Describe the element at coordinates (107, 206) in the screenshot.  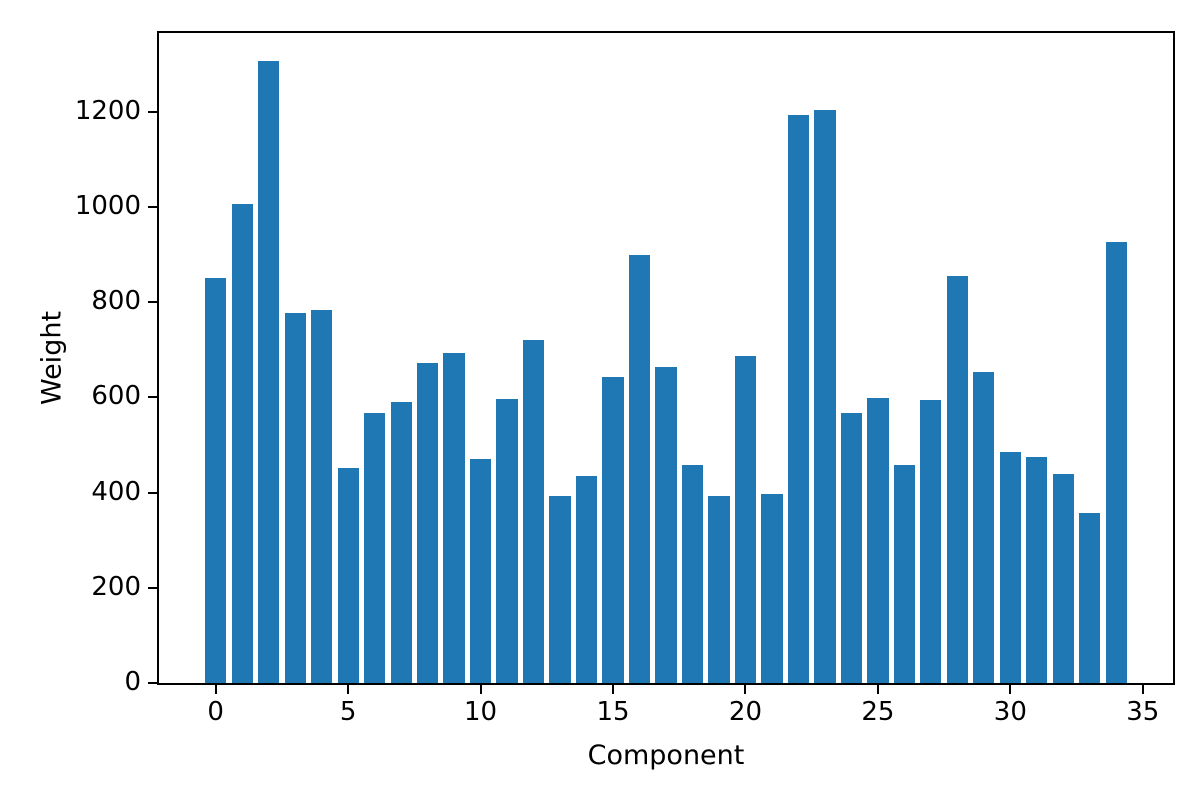
I see `y-tick-label-1000: 1000` at that location.